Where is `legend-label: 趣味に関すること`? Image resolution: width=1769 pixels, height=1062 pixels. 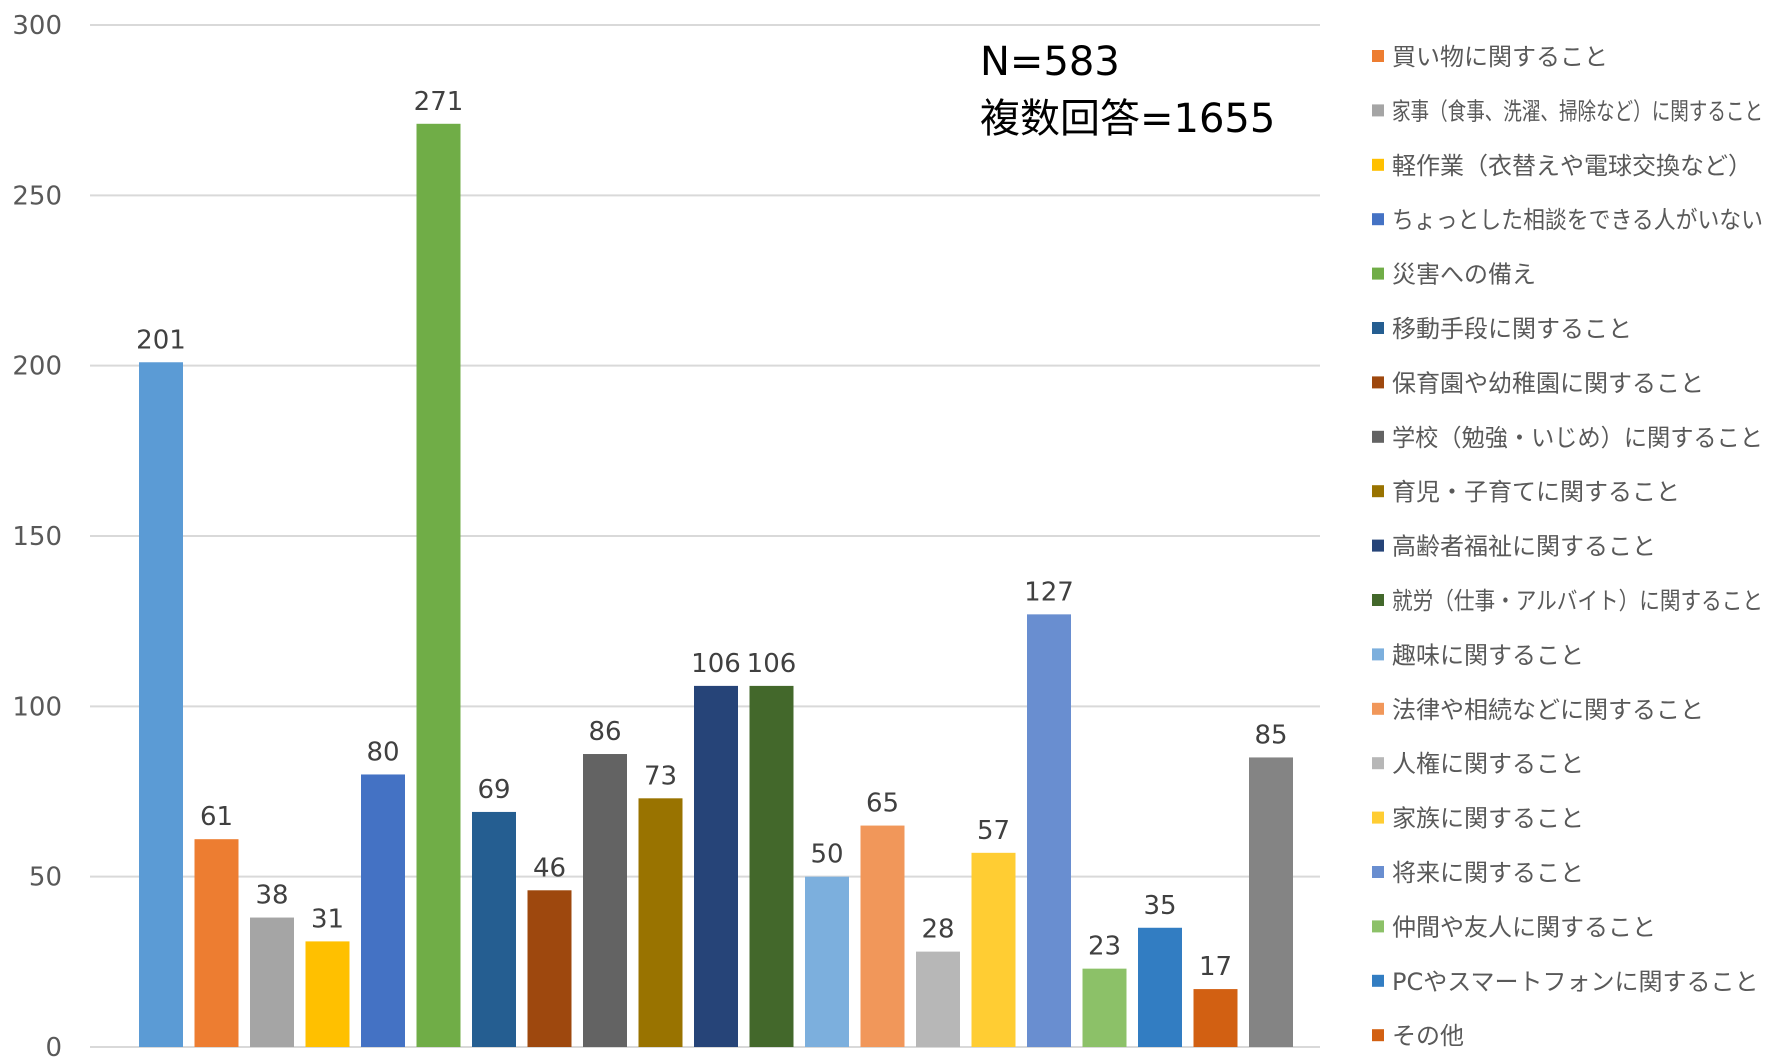 legend-label: 趣味に関すること is located at coordinates (1488, 655).